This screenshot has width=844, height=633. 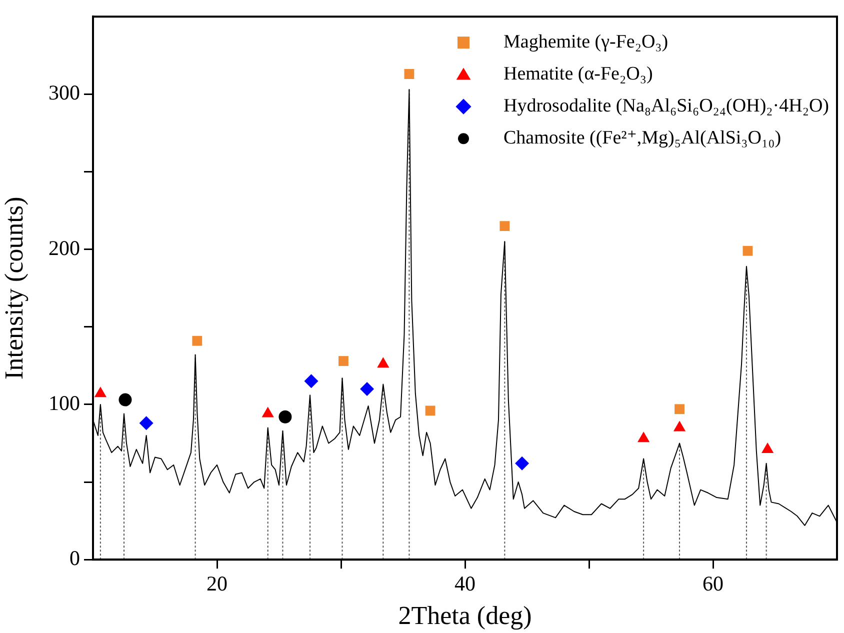 I want to click on x-tick-label: 20, so click(x=217, y=584).